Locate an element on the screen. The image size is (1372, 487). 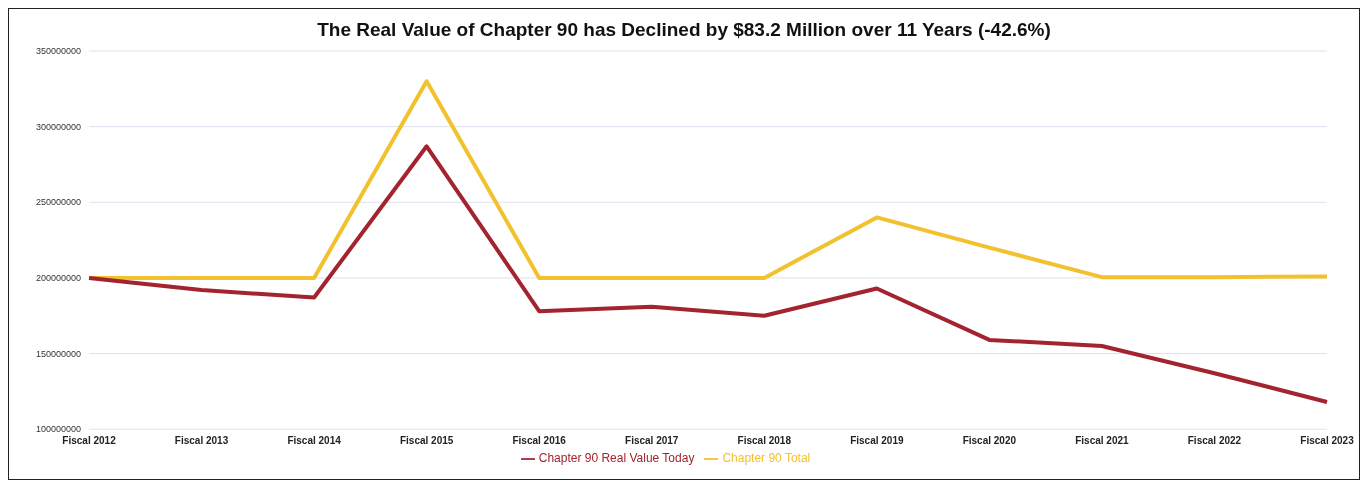
y-tick-label: 300000000 is located at coordinates (58, 126).